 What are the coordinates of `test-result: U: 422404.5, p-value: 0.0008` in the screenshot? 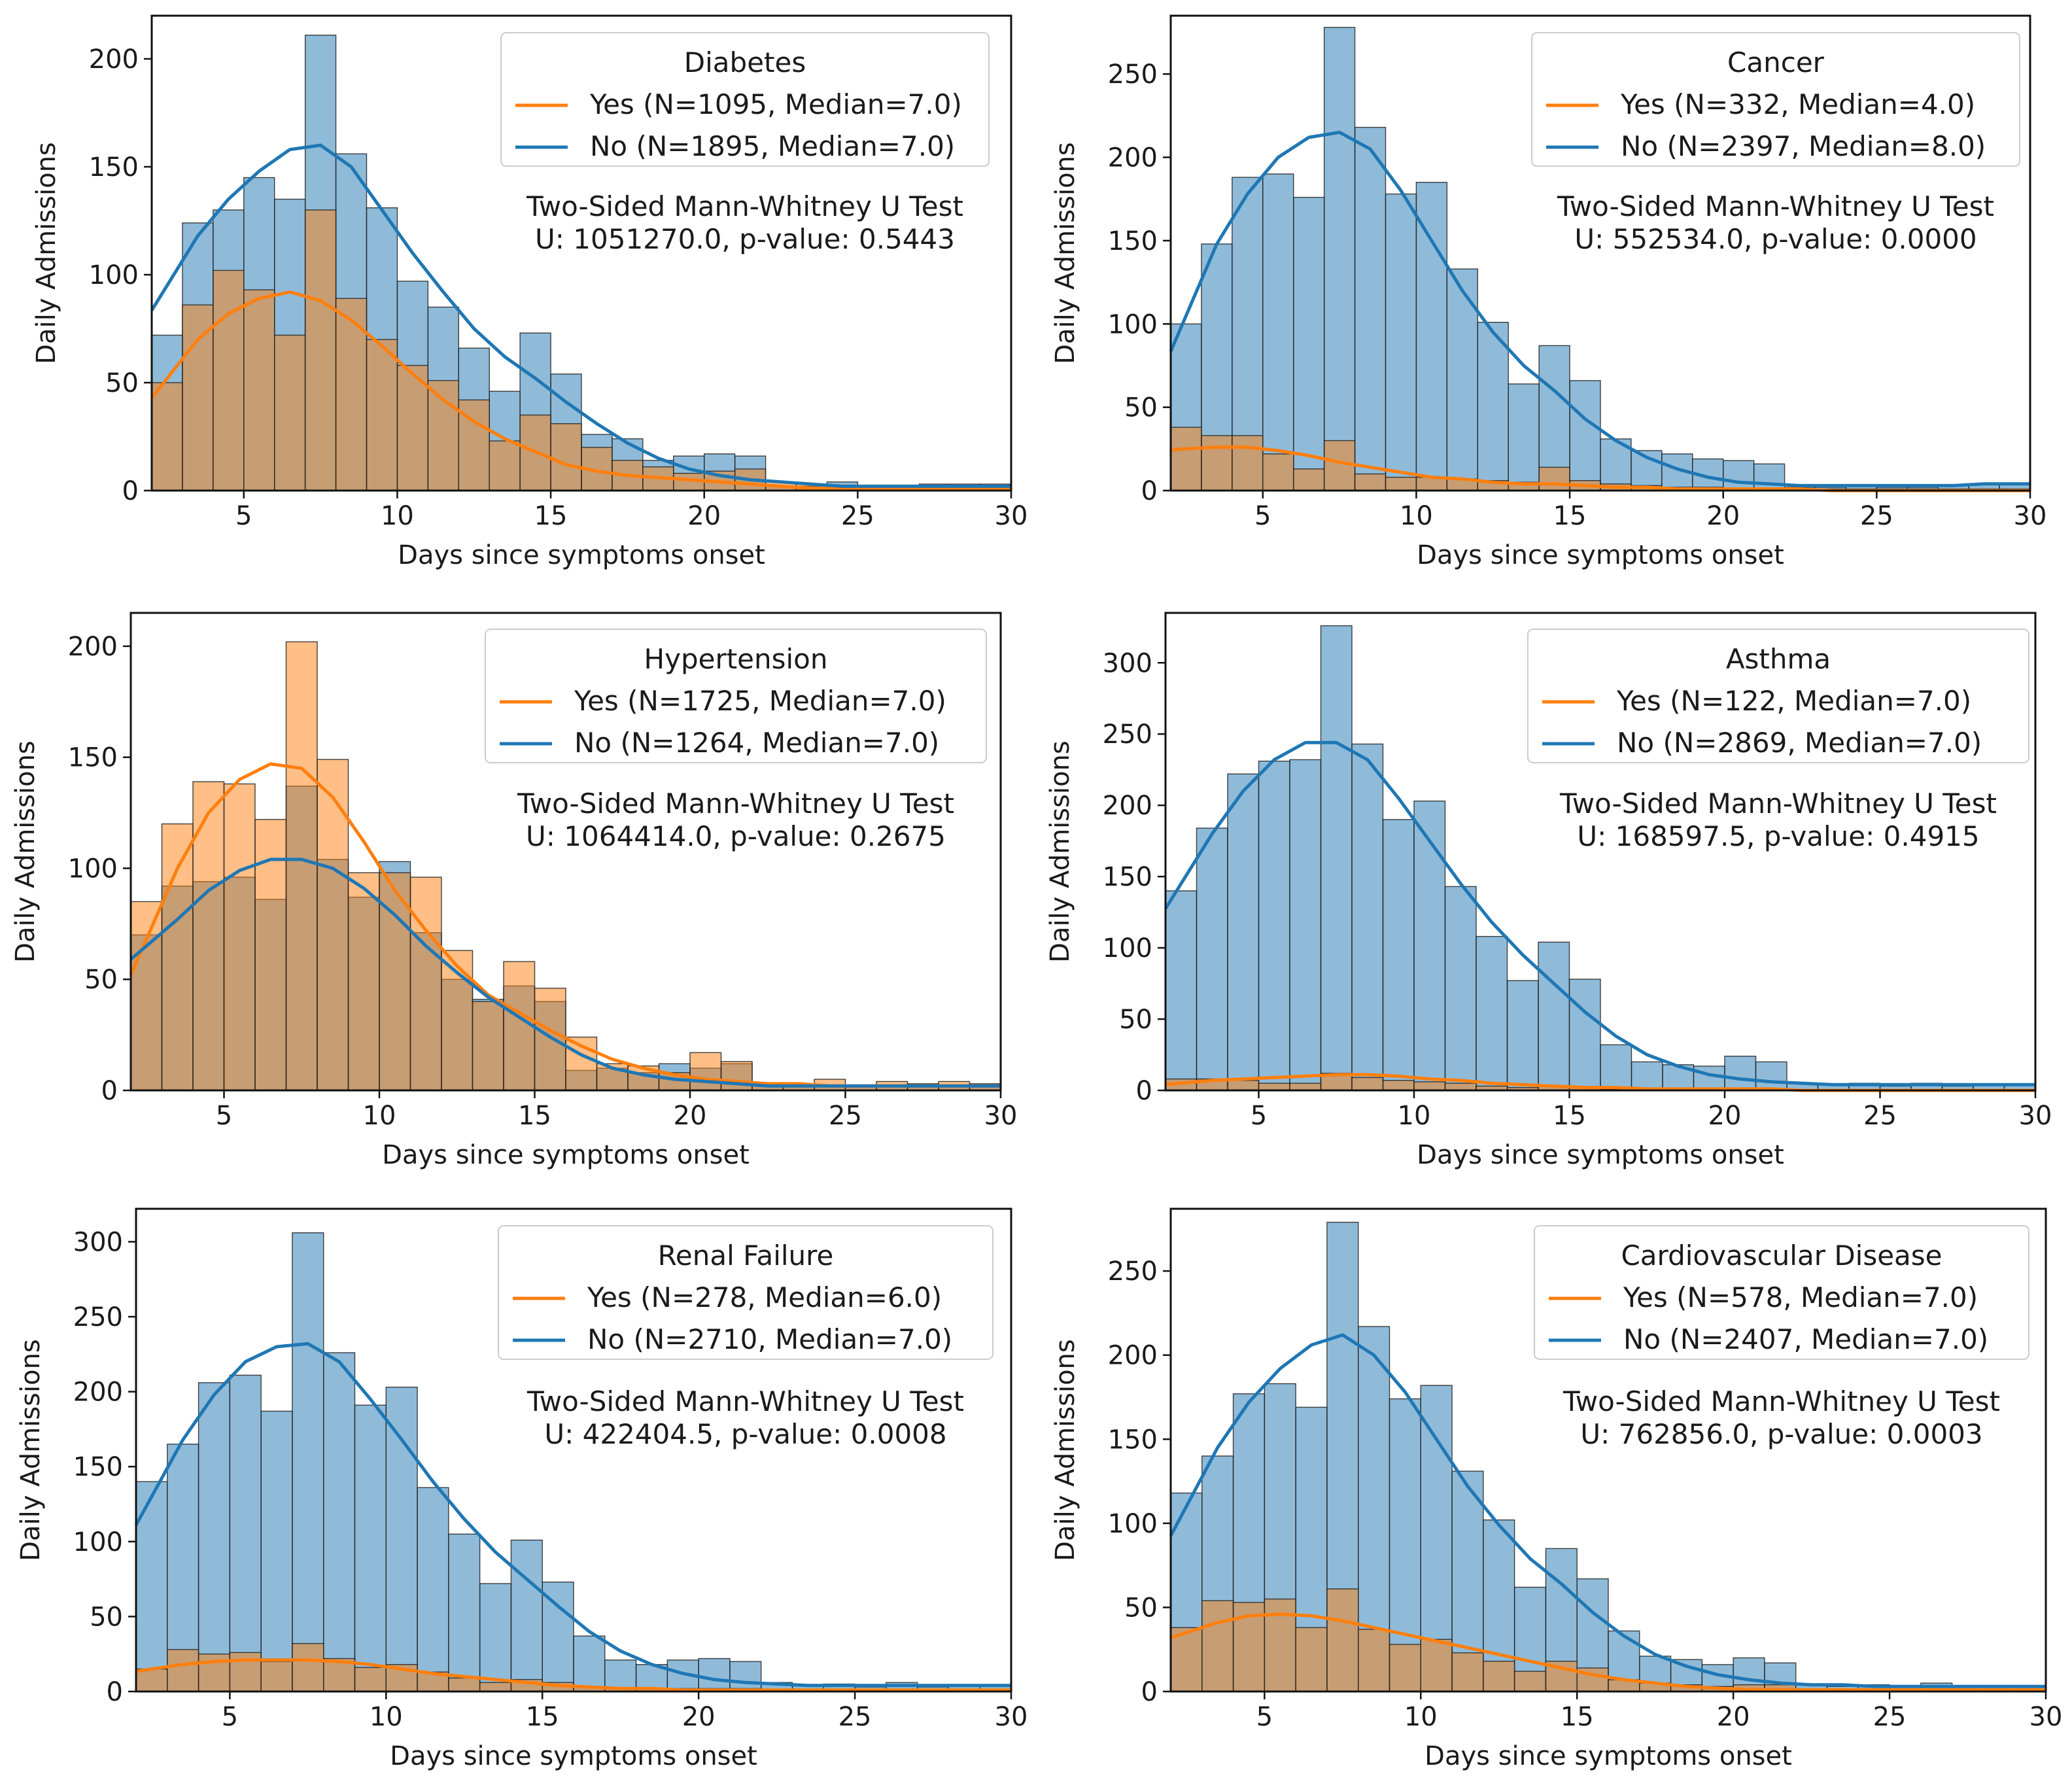 It's located at (745, 1434).